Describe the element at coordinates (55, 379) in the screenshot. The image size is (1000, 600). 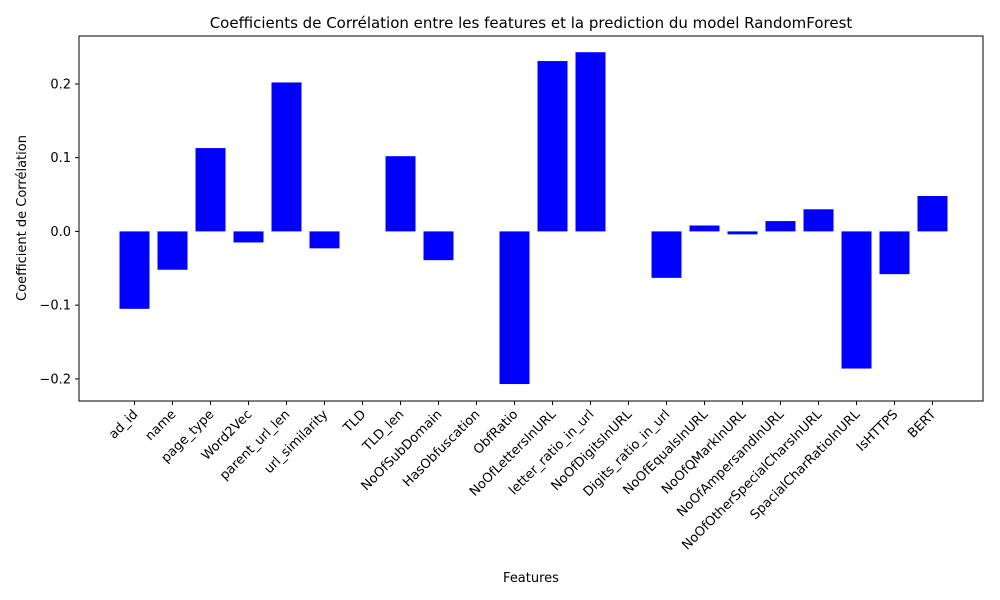
I see `y-tick-label: −0.2` at that location.